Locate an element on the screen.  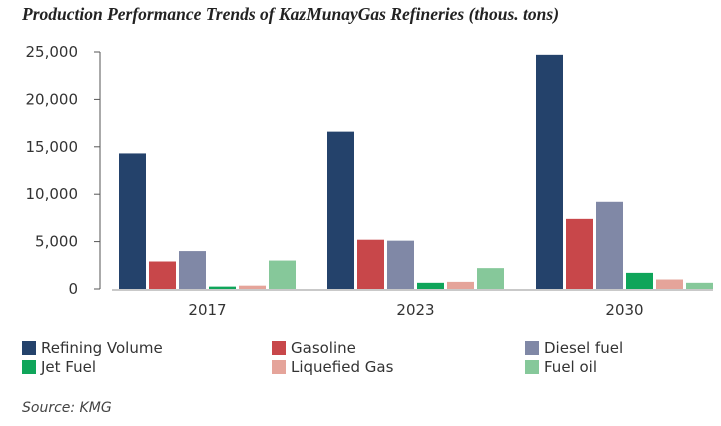
bar-refining-volume-2023 is located at coordinates (340, 210).